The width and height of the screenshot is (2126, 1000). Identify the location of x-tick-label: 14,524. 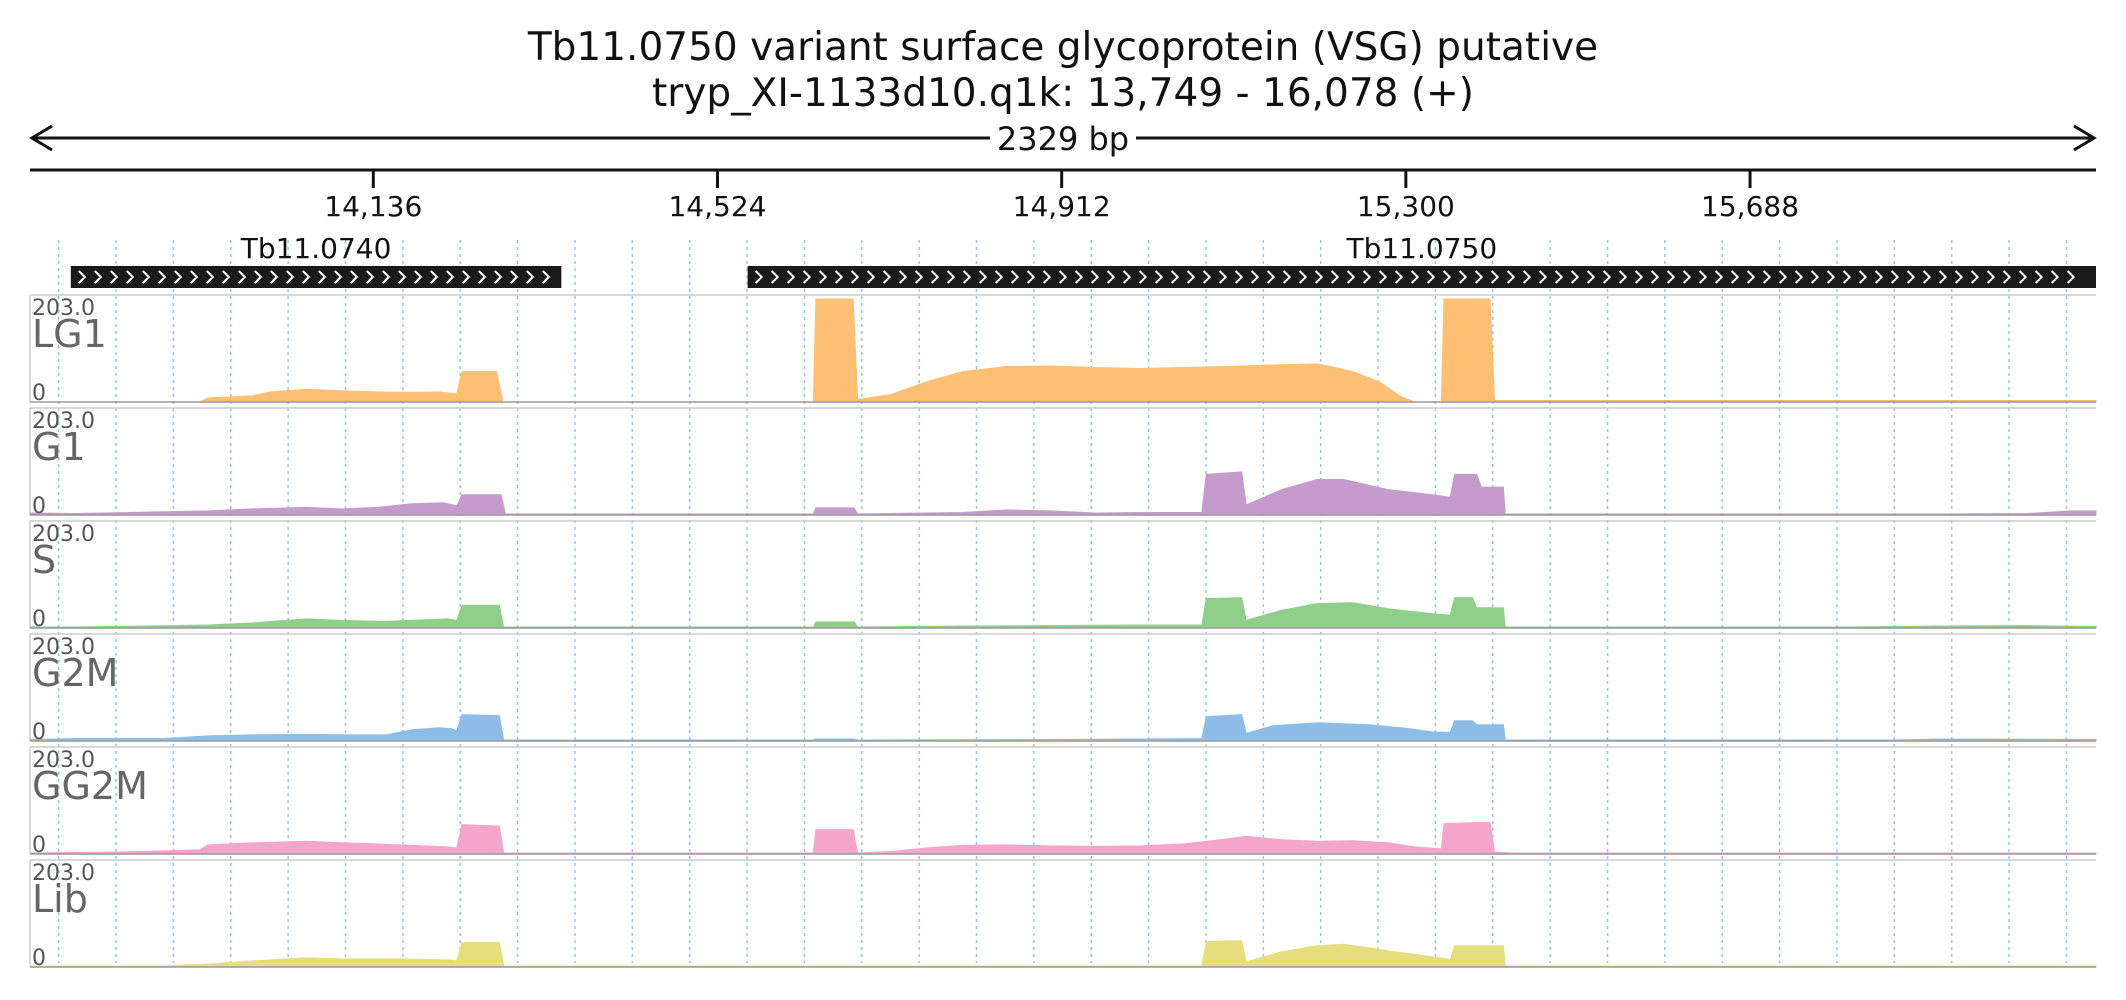
(717, 206).